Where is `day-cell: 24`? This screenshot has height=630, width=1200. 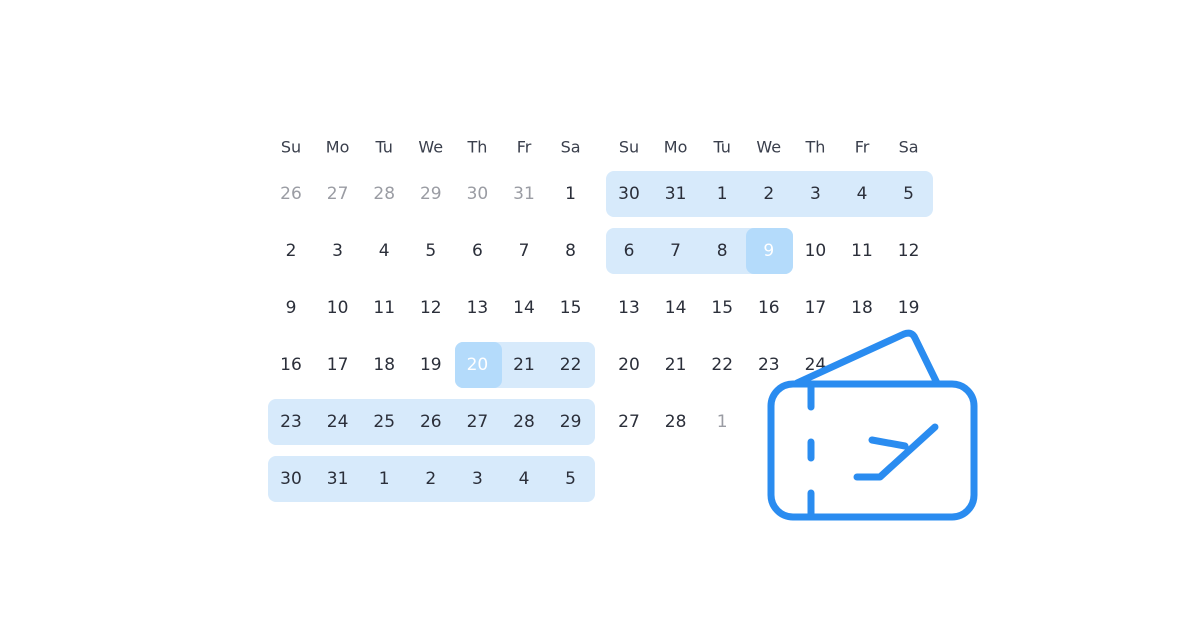
day-cell: 24 is located at coordinates (338, 422).